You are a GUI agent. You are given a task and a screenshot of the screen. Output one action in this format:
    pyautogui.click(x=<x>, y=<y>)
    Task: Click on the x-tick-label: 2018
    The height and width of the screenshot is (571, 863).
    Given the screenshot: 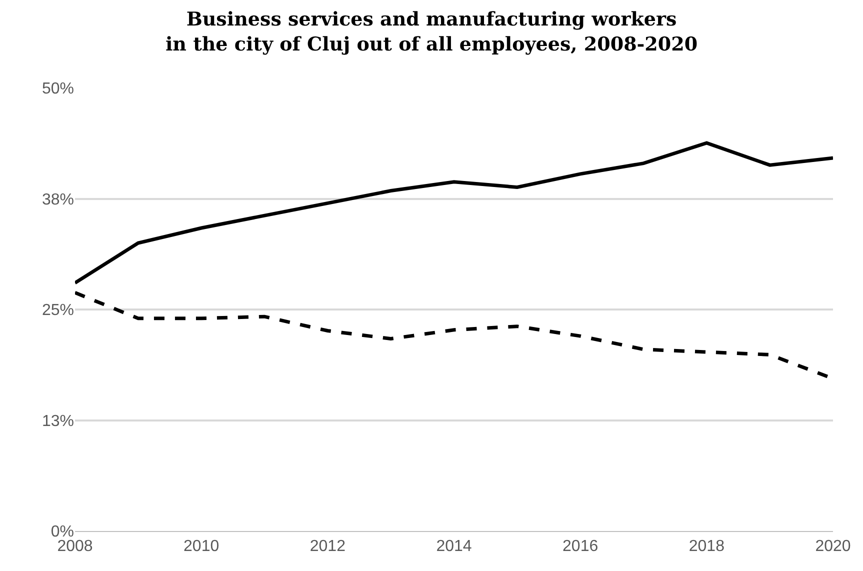 What is the action you would take?
    pyautogui.click(x=706, y=547)
    